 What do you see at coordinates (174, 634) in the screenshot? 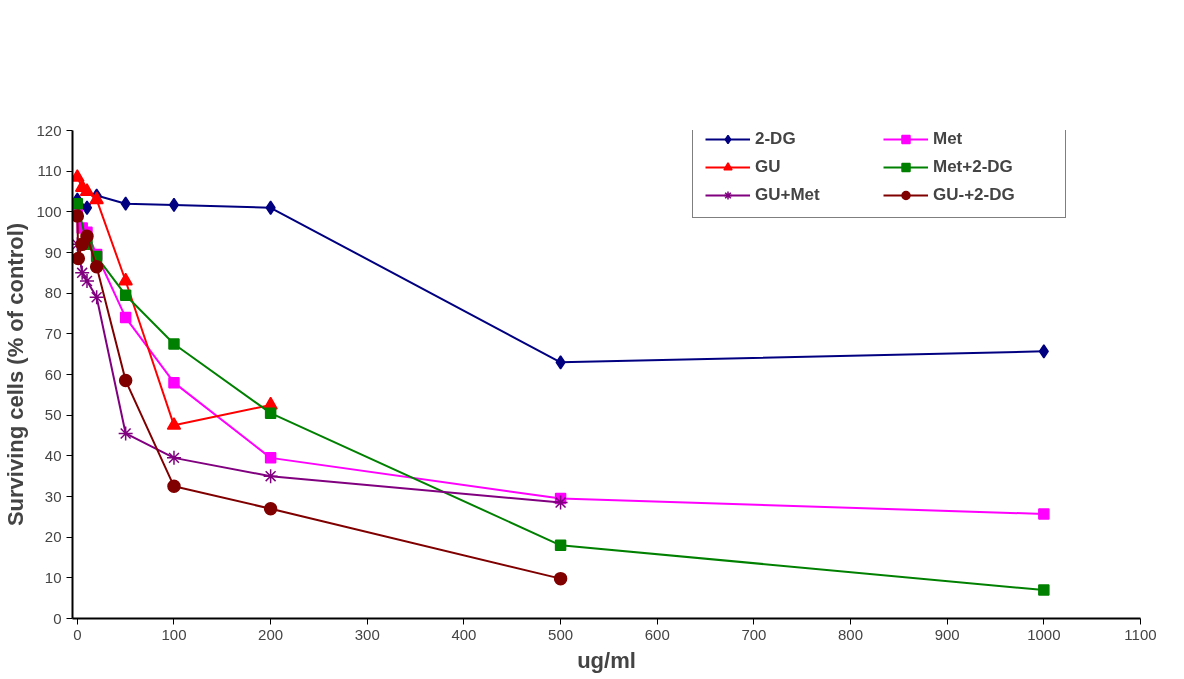
I see `x-tick-label: 100` at bounding box center [174, 634].